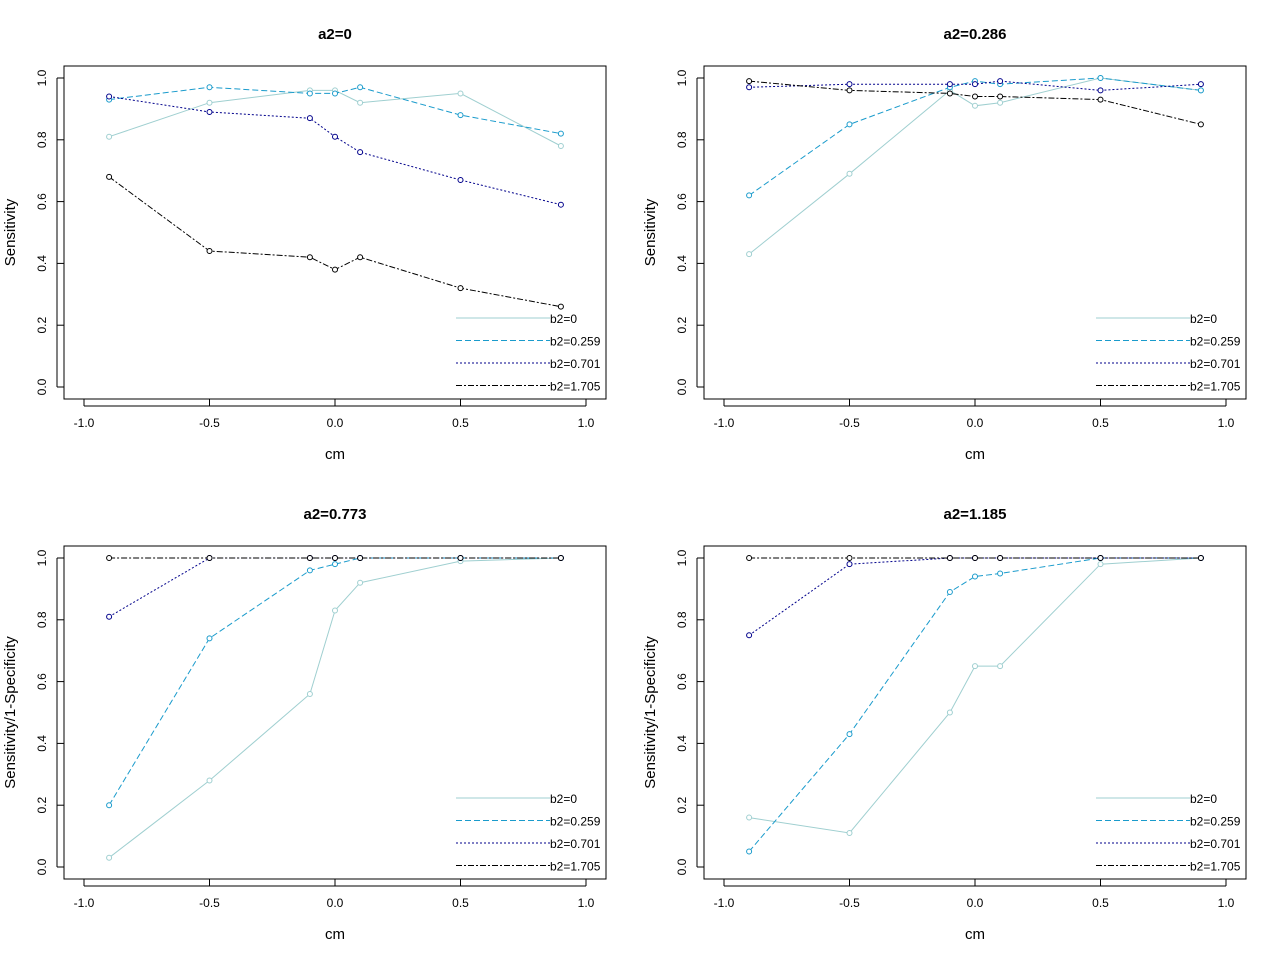 This screenshot has width=1280, height=961. Describe the element at coordinates (335, 232) in the screenshot. I see `plot-frame` at that location.